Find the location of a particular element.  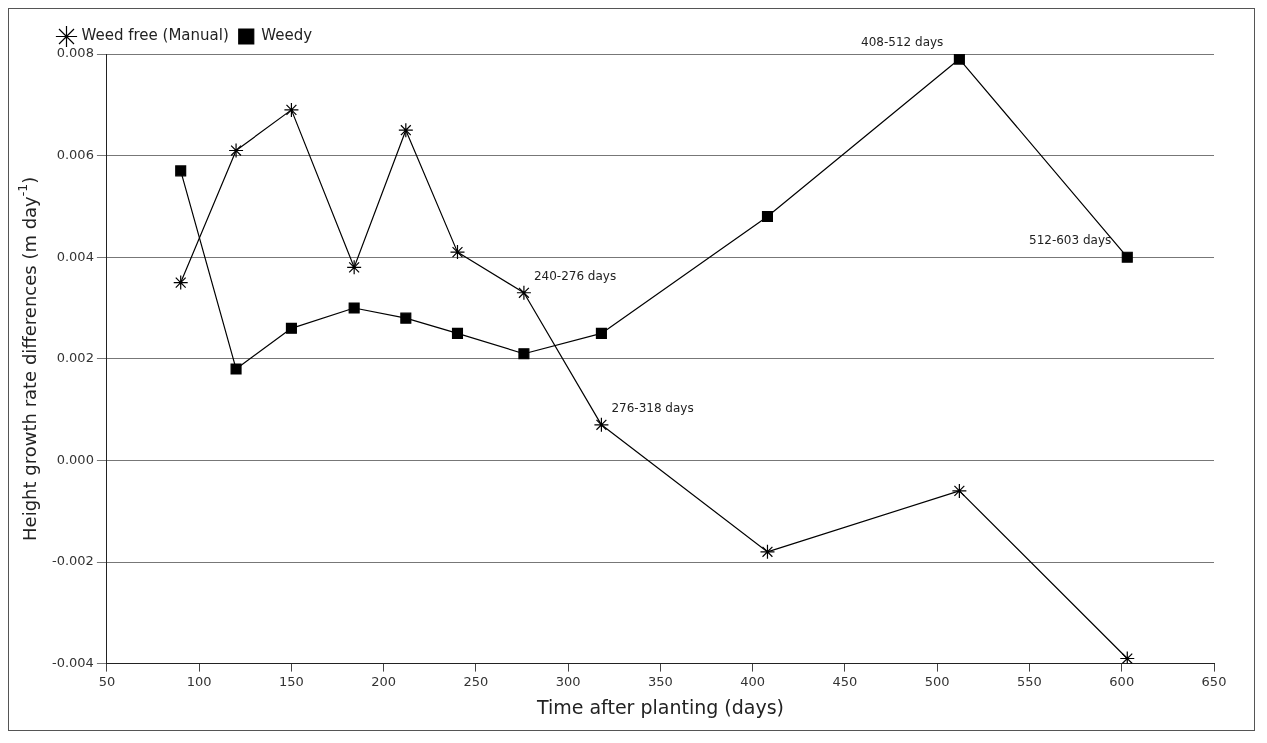

x-tick-label: 100 is located at coordinates (199, 681).